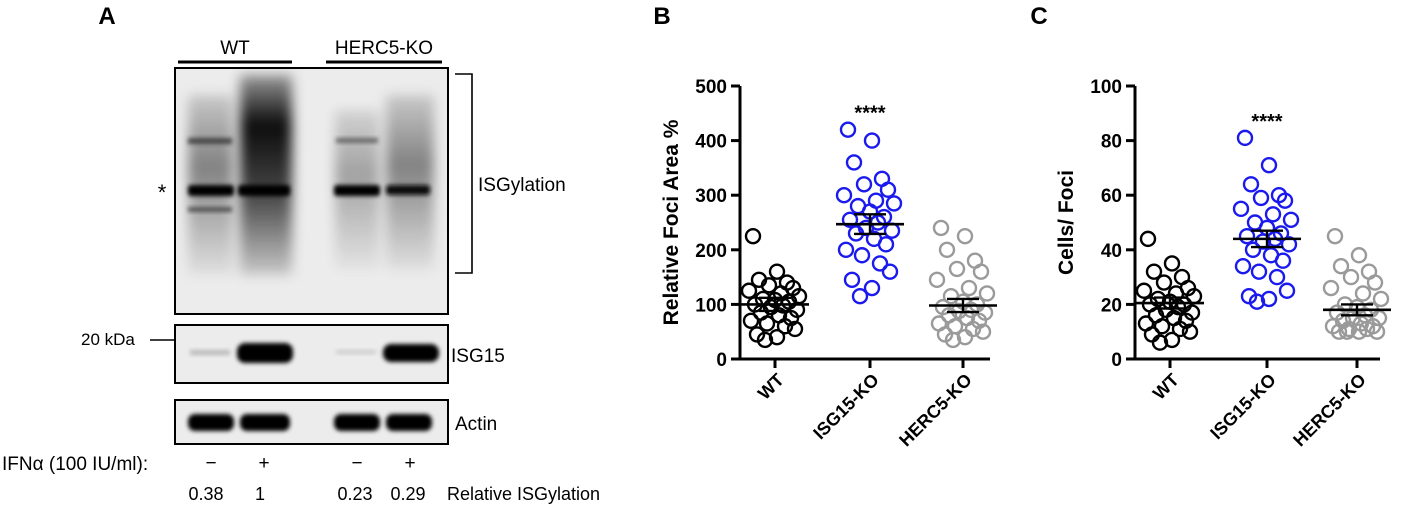 The height and width of the screenshot is (506, 1417). I want to click on relative-value-lane-4: 0.29, so click(407, 494).